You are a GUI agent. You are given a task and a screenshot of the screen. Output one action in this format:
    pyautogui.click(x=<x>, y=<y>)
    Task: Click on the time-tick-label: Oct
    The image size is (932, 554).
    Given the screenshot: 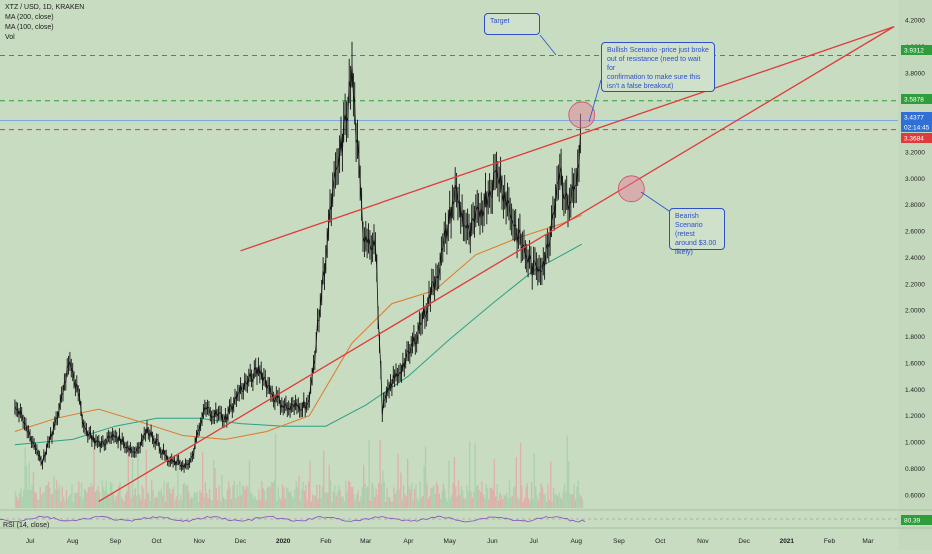 What is the action you would take?
    pyautogui.click(x=660, y=541)
    